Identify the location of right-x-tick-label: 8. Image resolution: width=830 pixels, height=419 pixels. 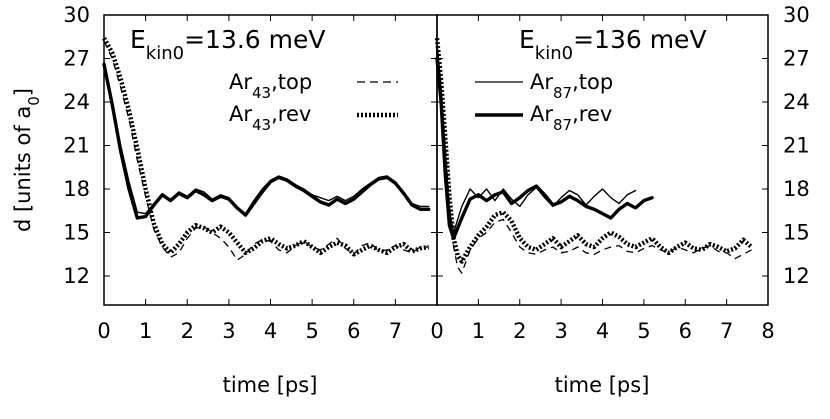
(767, 331).